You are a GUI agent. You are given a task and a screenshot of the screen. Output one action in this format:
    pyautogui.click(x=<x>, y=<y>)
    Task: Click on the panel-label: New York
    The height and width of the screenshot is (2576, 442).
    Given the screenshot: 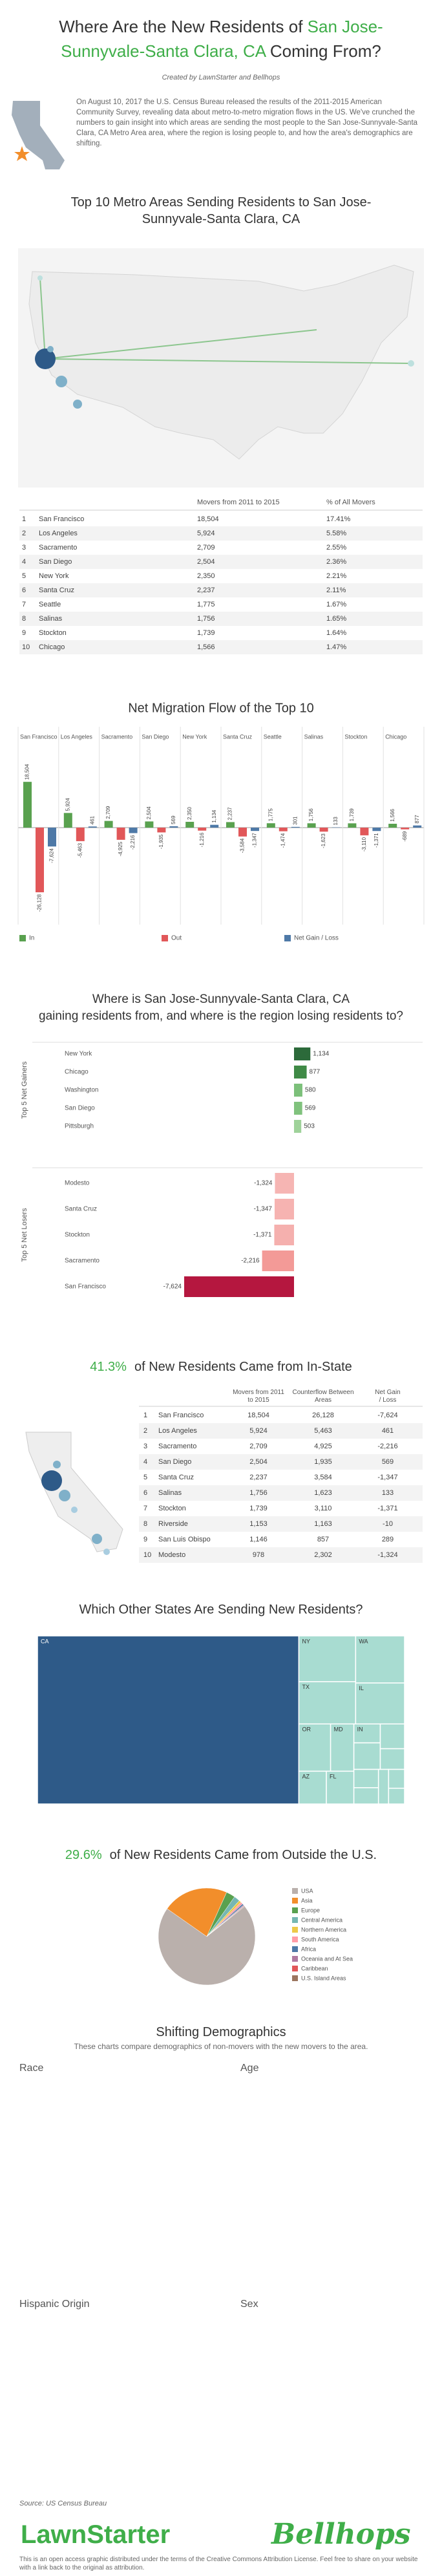 What is the action you would take?
    pyautogui.click(x=195, y=736)
    